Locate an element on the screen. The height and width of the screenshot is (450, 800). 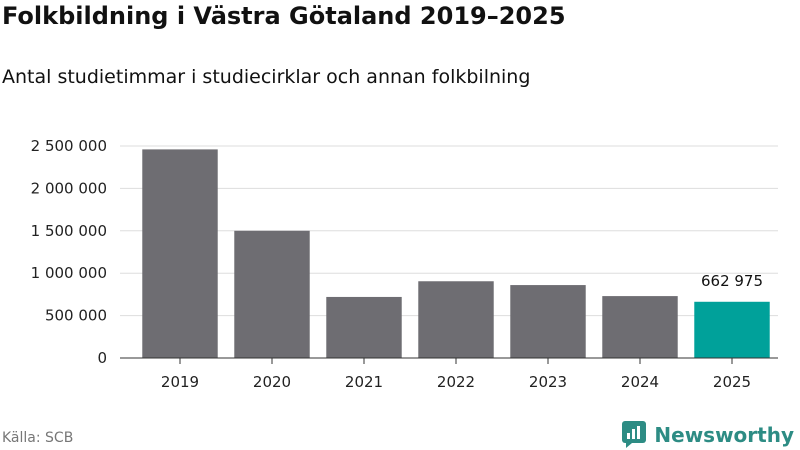
x-tick-label: 2025 is located at coordinates (732, 382).